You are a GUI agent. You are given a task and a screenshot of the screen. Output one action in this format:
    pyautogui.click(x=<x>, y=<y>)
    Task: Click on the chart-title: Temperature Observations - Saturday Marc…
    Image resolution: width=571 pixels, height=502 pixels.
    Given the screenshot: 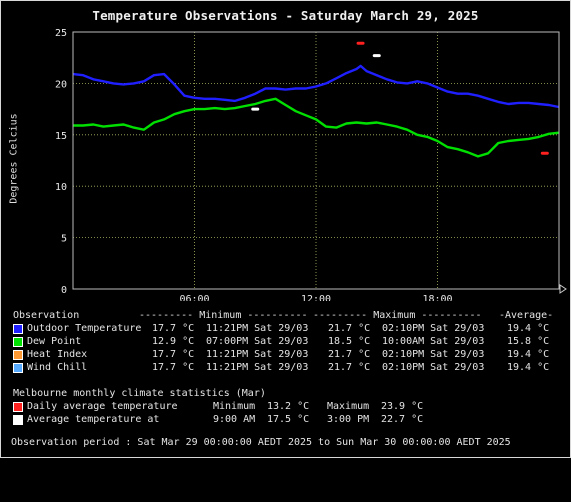 What is the action you would take?
    pyautogui.click(x=285, y=15)
    